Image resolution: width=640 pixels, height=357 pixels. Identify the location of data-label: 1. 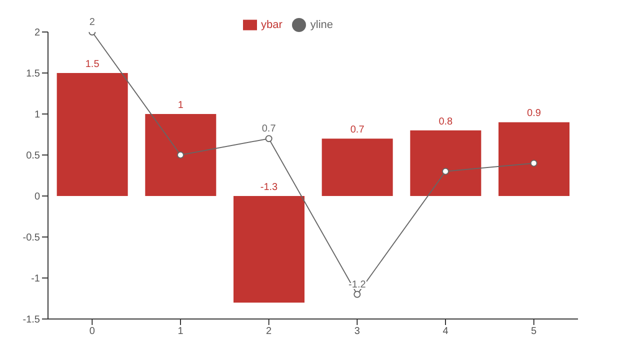
(181, 105).